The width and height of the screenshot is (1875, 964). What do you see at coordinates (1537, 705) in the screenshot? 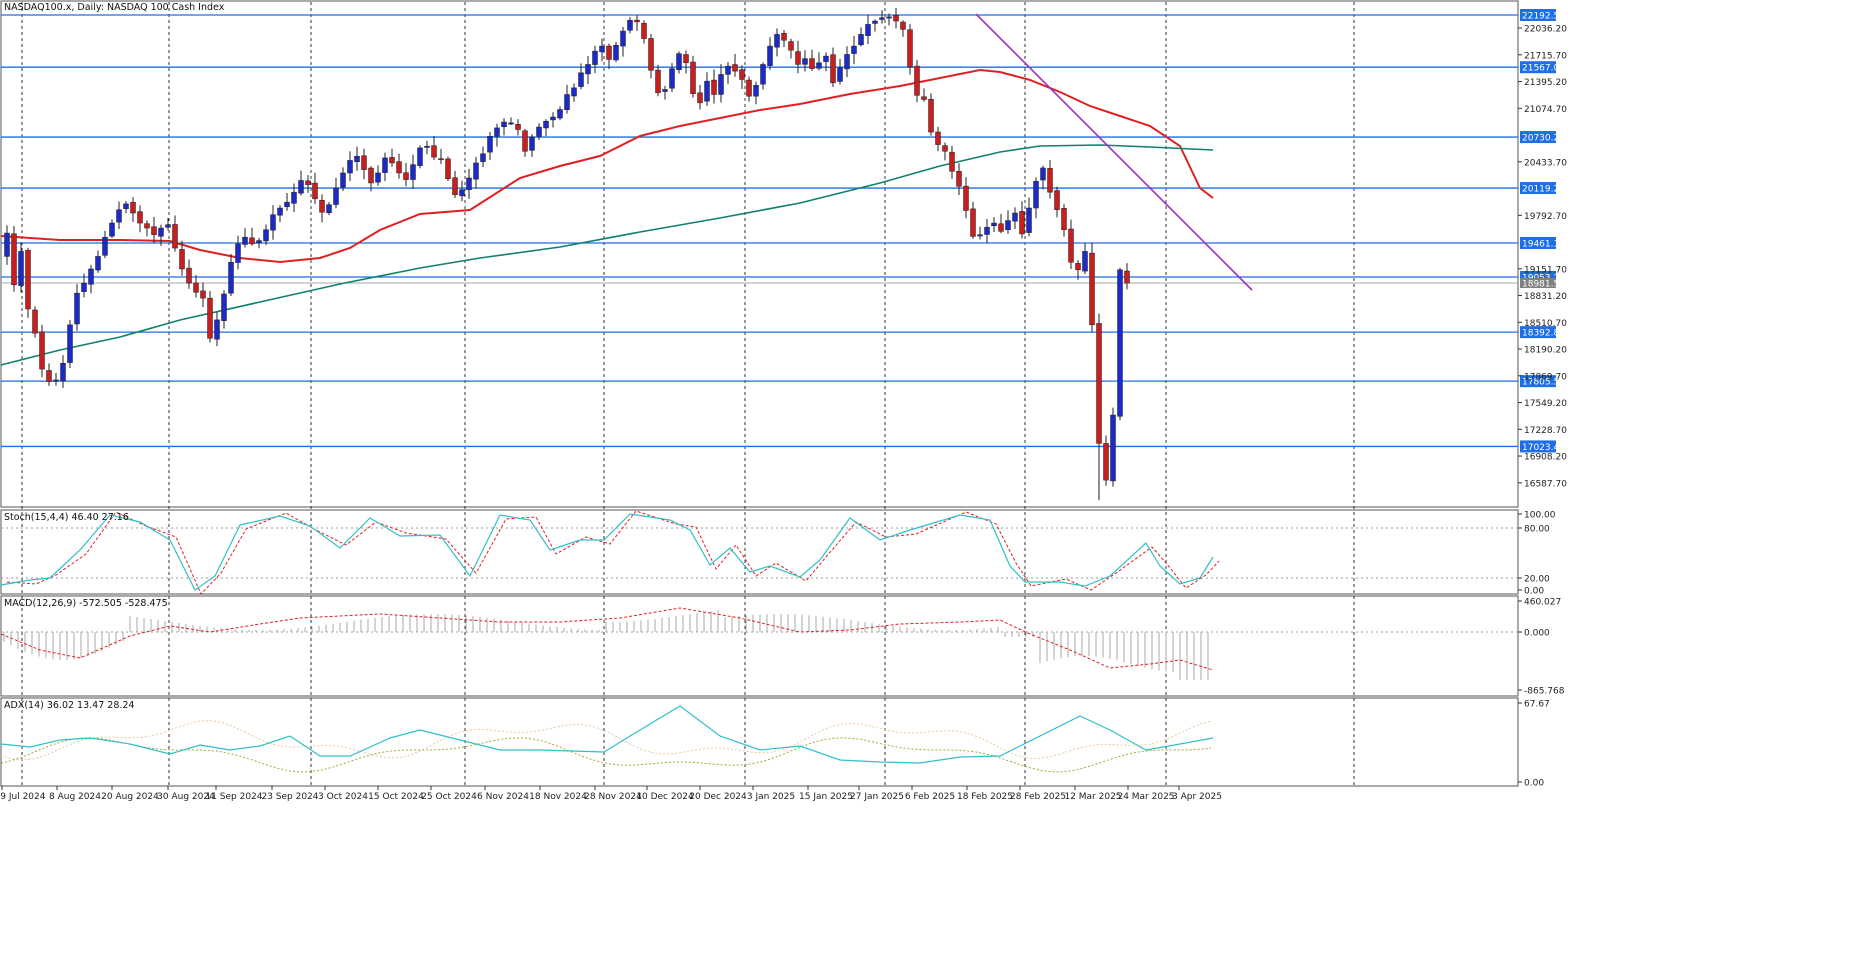
I see `adx-tick-0: 67.67` at bounding box center [1537, 705].